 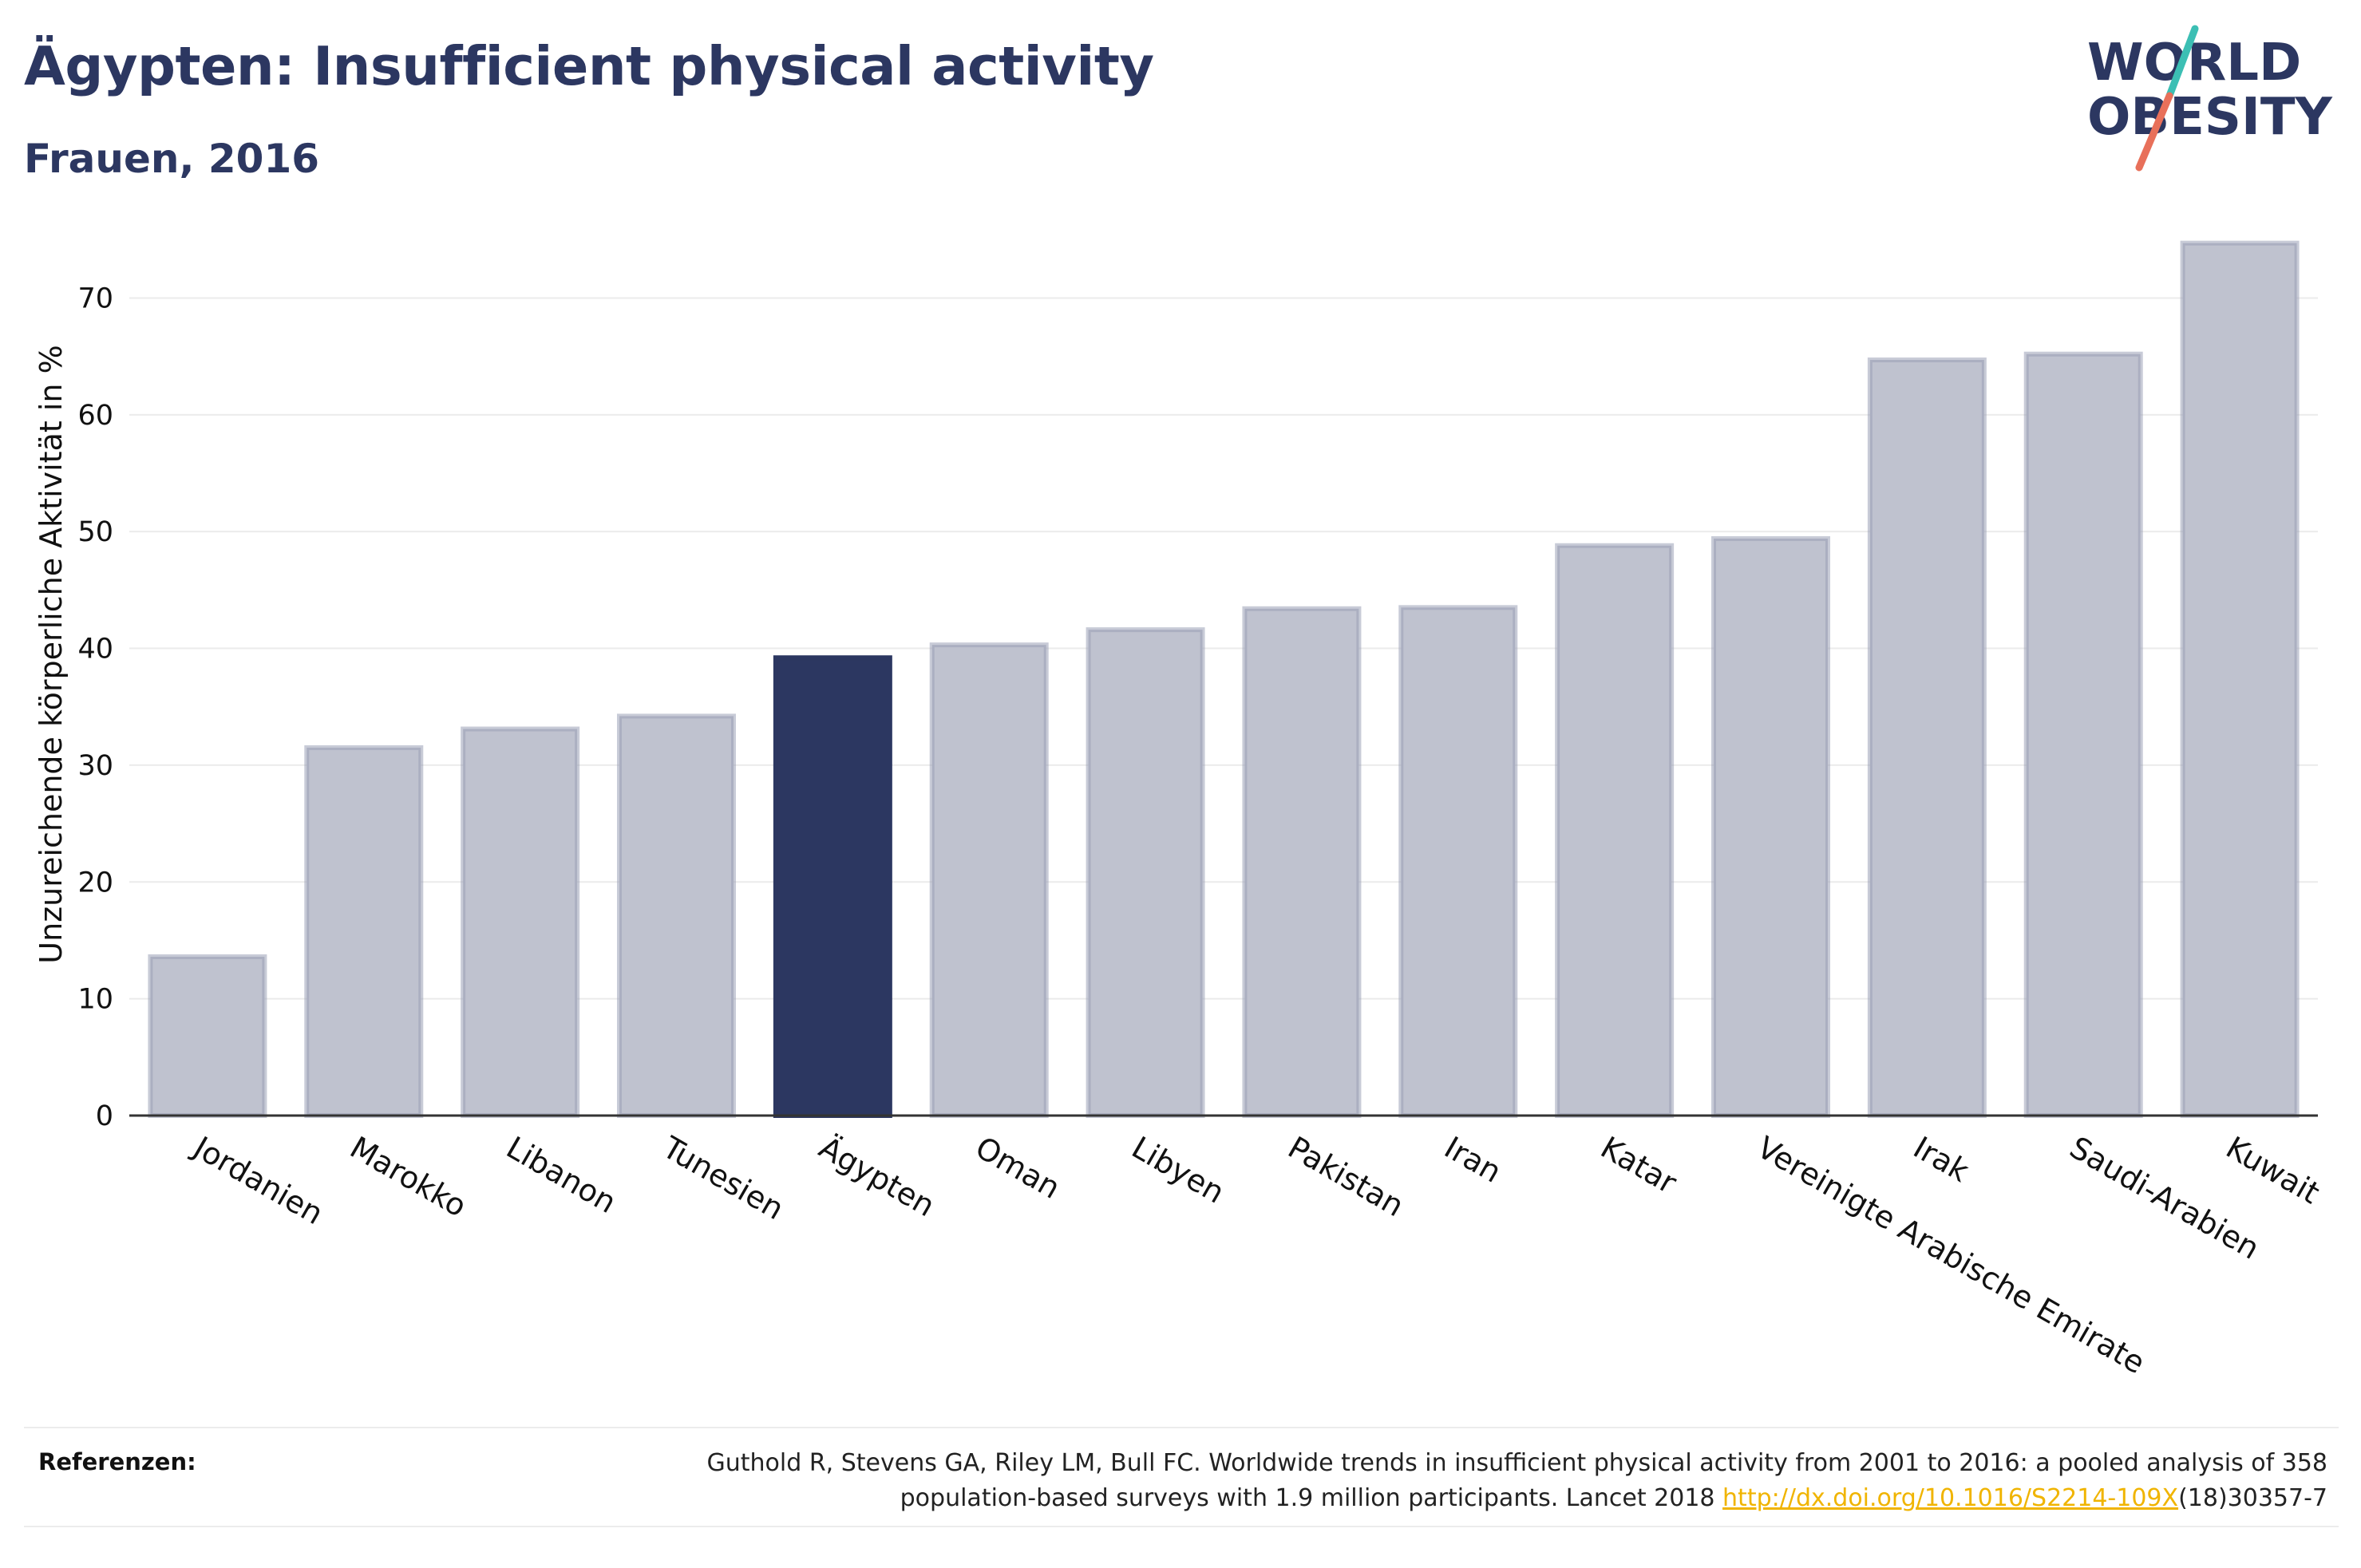 What do you see at coordinates (1770, 826) in the screenshot?
I see `bar-vereinigte-arabische-emirate` at bounding box center [1770, 826].